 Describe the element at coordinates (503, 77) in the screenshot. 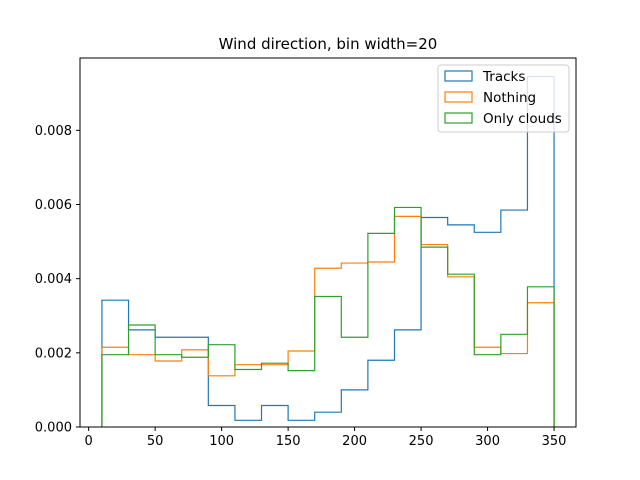

I see `legend-label-tracks: Tracks` at that location.